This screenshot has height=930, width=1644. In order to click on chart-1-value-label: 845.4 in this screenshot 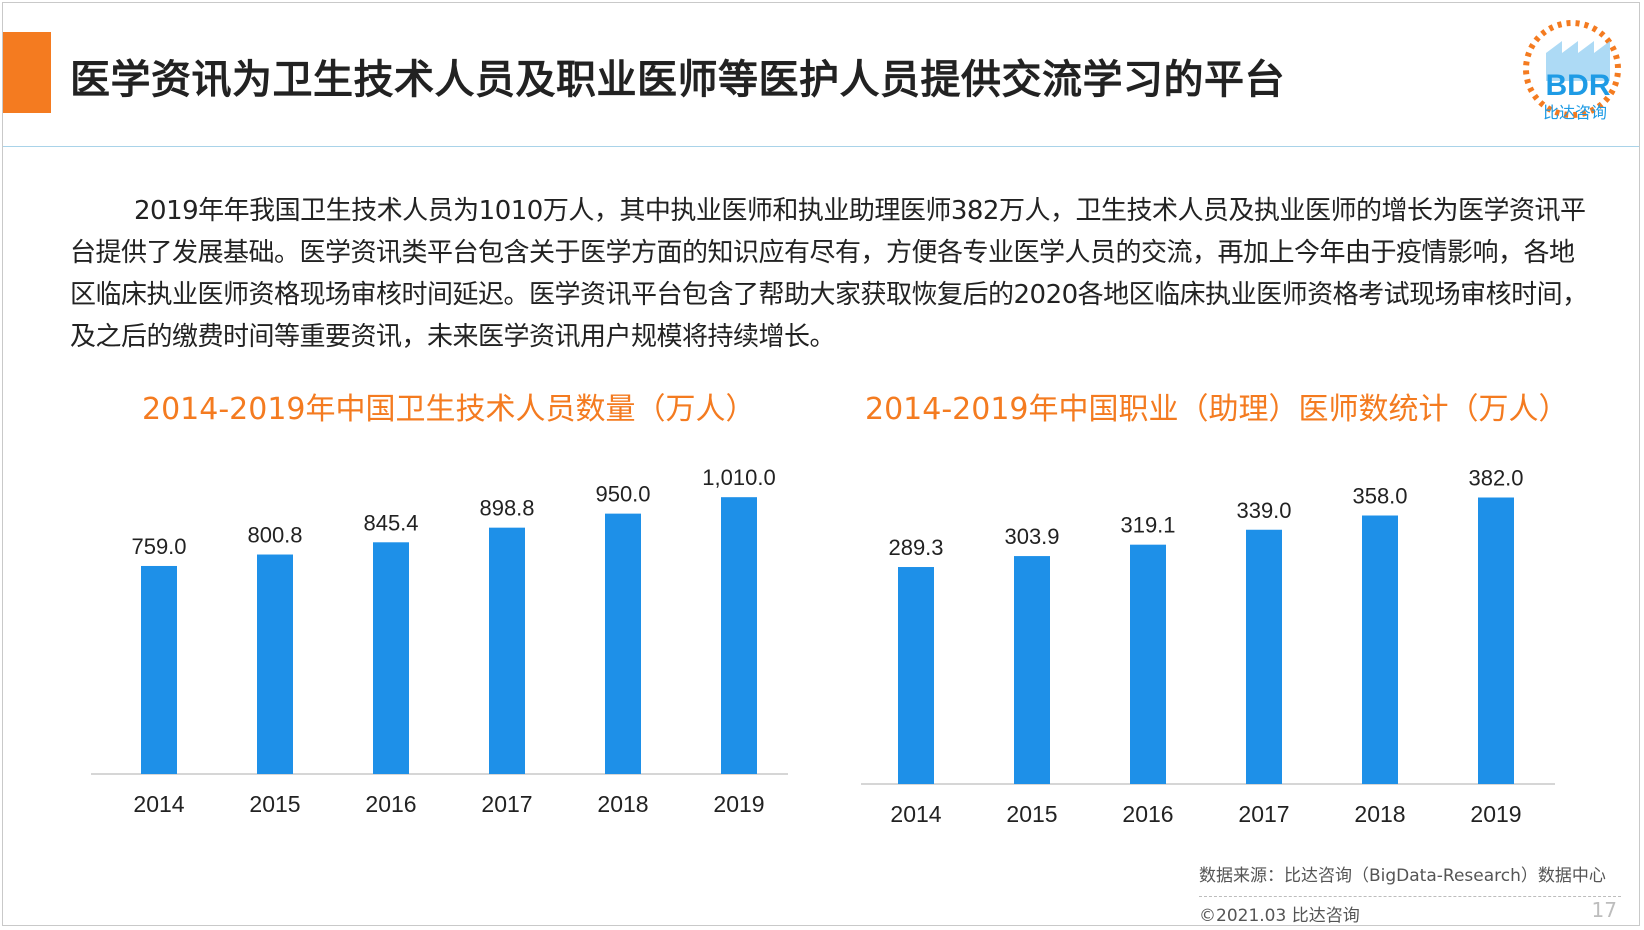, I will do `click(390, 522)`.